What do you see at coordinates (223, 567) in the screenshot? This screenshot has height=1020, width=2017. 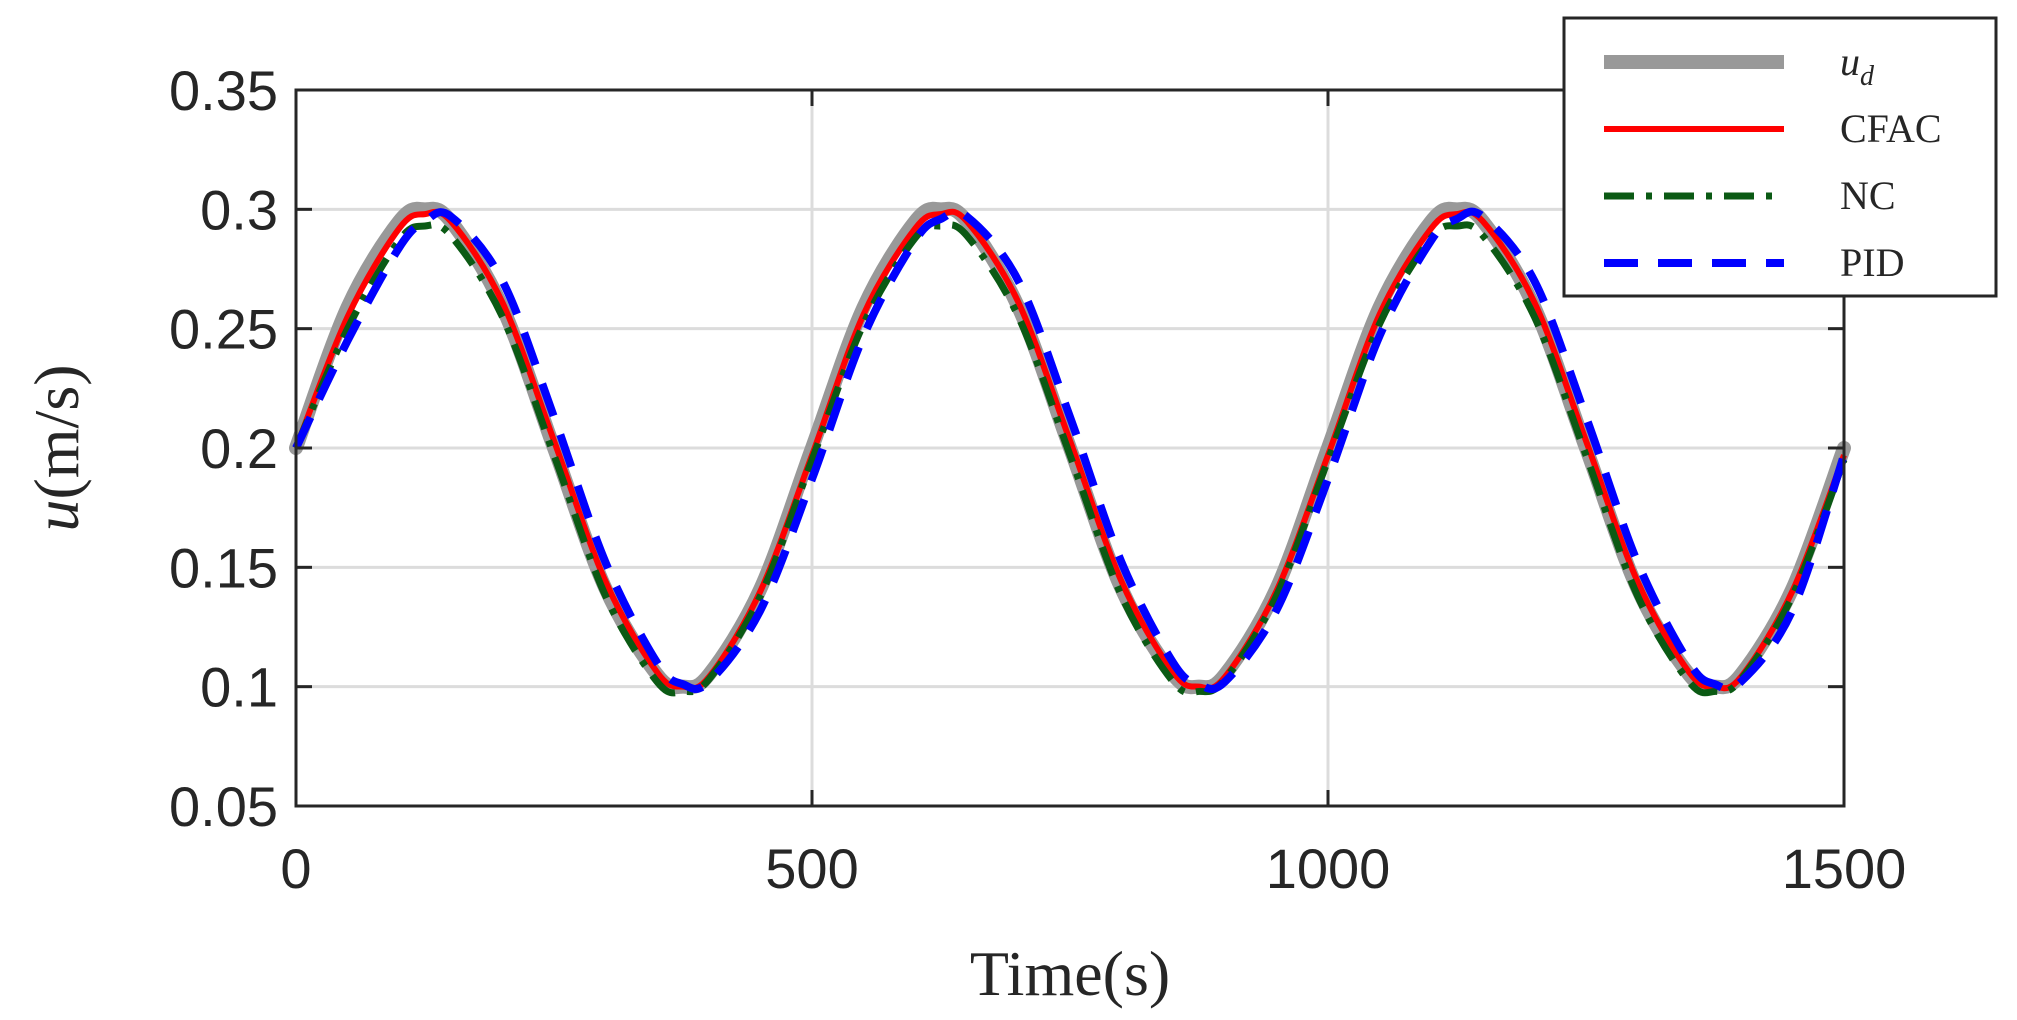 I see `y-tick-label: 0.15` at bounding box center [223, 567].